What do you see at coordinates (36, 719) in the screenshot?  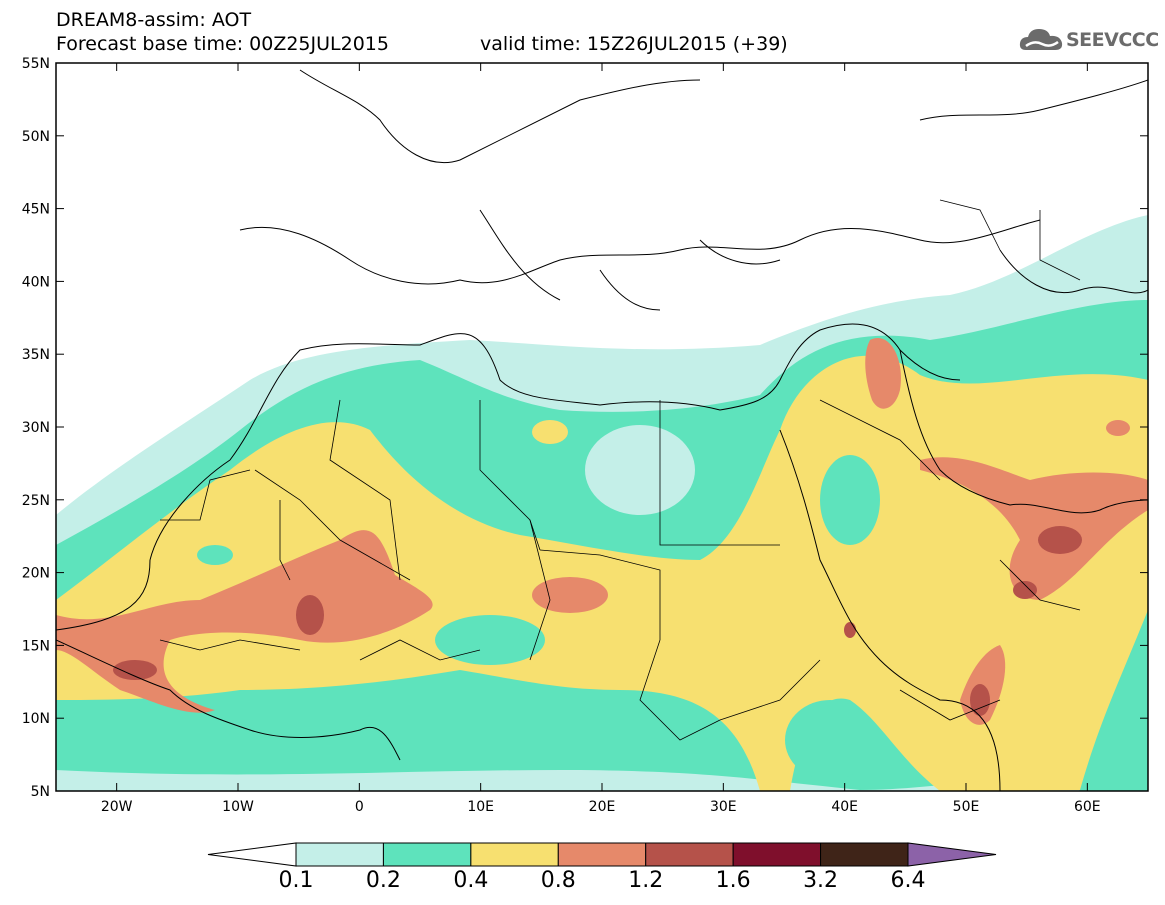 I see `lat-tick-label: 10N` at bounding box center [36, 719].